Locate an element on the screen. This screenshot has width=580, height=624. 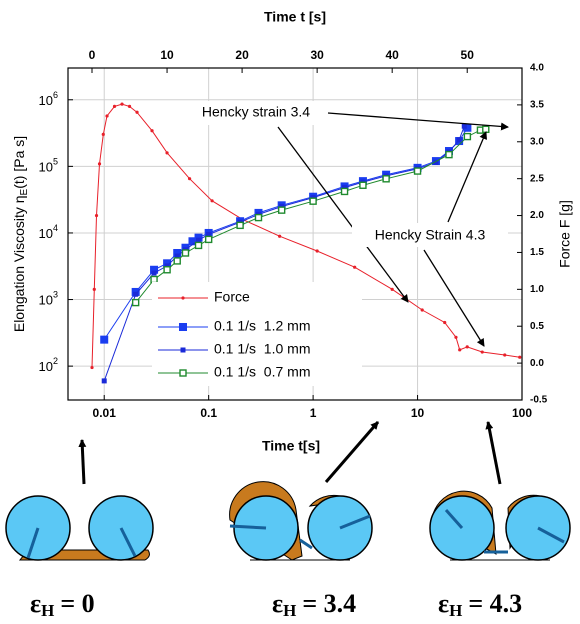
strain-subscript: H is located at coordinates (47, 610).